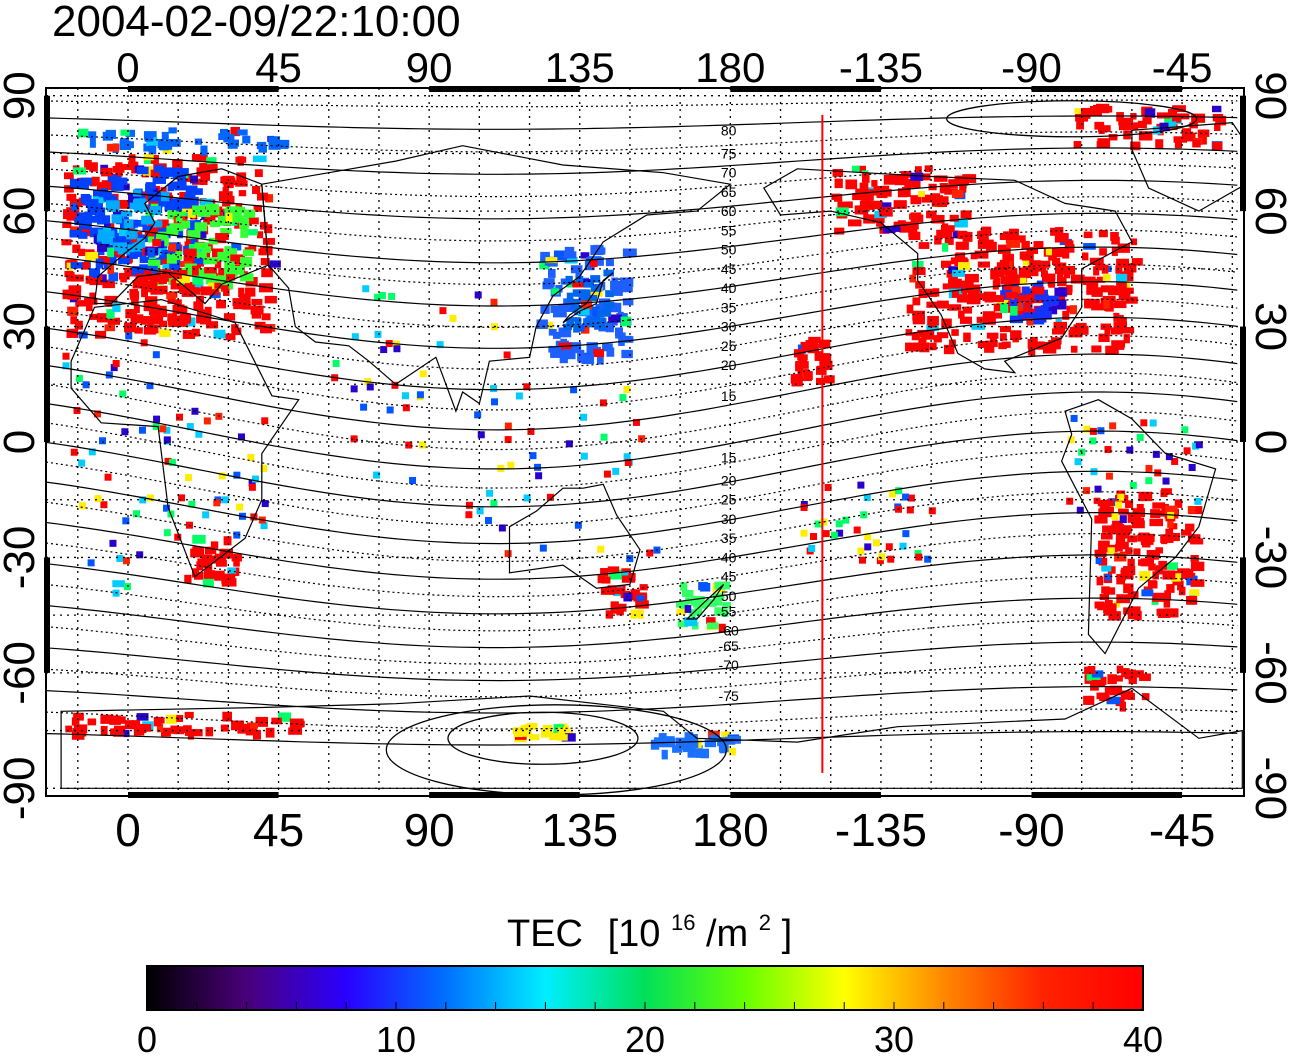 The image size is (1292, 1057). Describe the element at coordinates (47, 615) in the screenshot. I see `frame-tick-bar` at that location.